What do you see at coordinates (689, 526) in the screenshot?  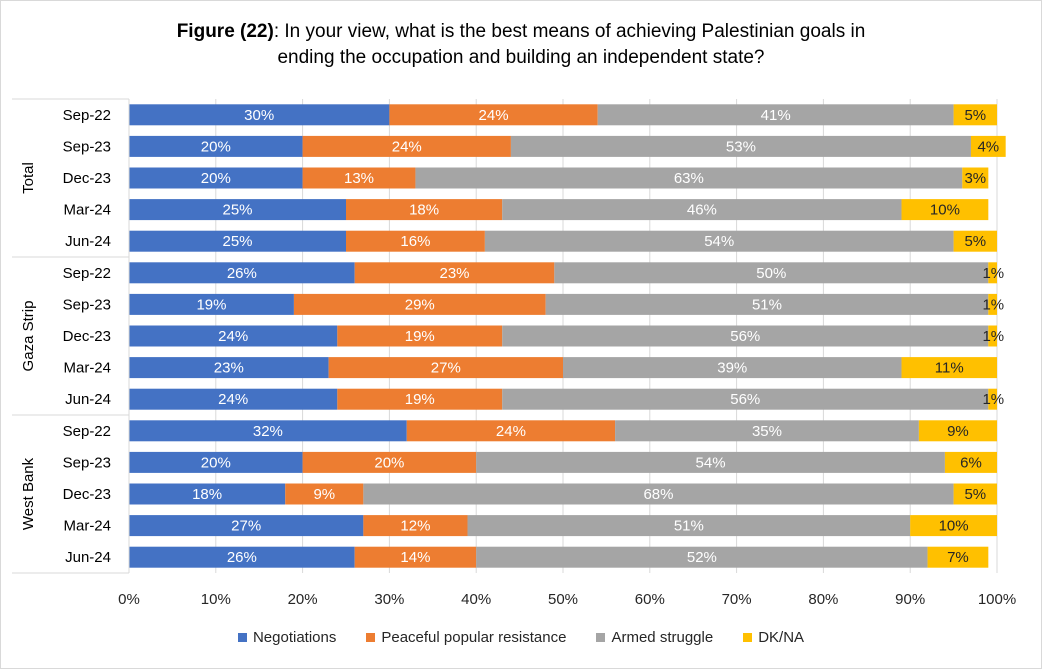 I see `data-label: 51%` at bounding box center [689, 526].